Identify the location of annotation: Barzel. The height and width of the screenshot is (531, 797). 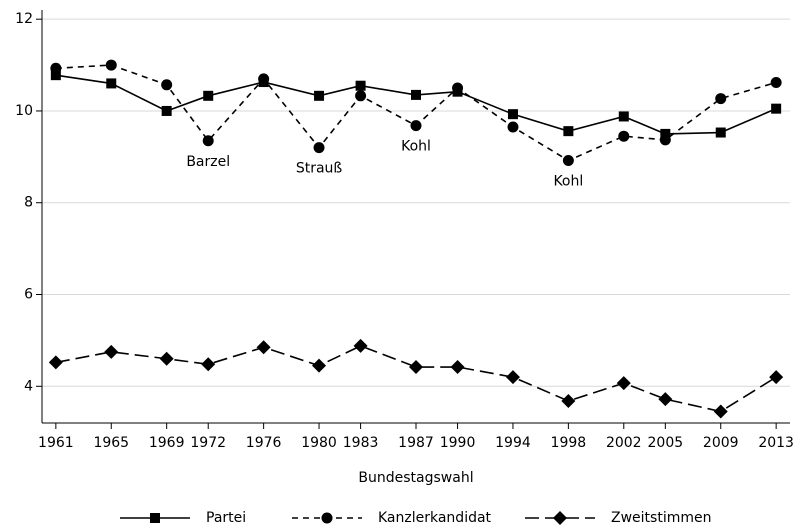
(208, 162).